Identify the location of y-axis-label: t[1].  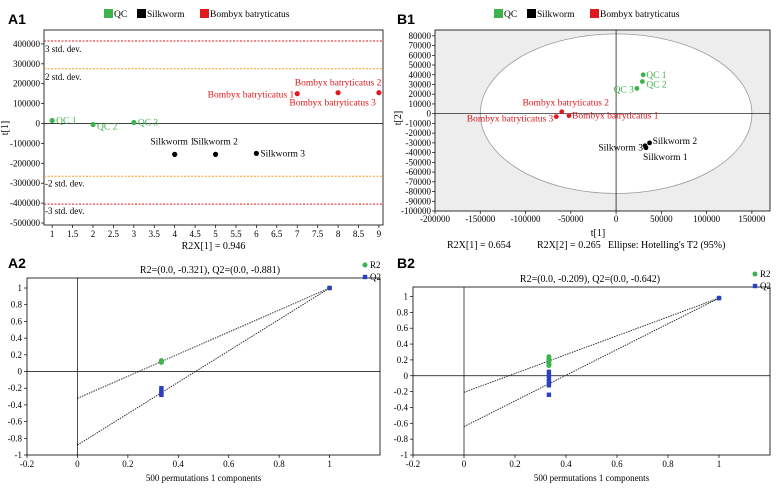
(5, 128).